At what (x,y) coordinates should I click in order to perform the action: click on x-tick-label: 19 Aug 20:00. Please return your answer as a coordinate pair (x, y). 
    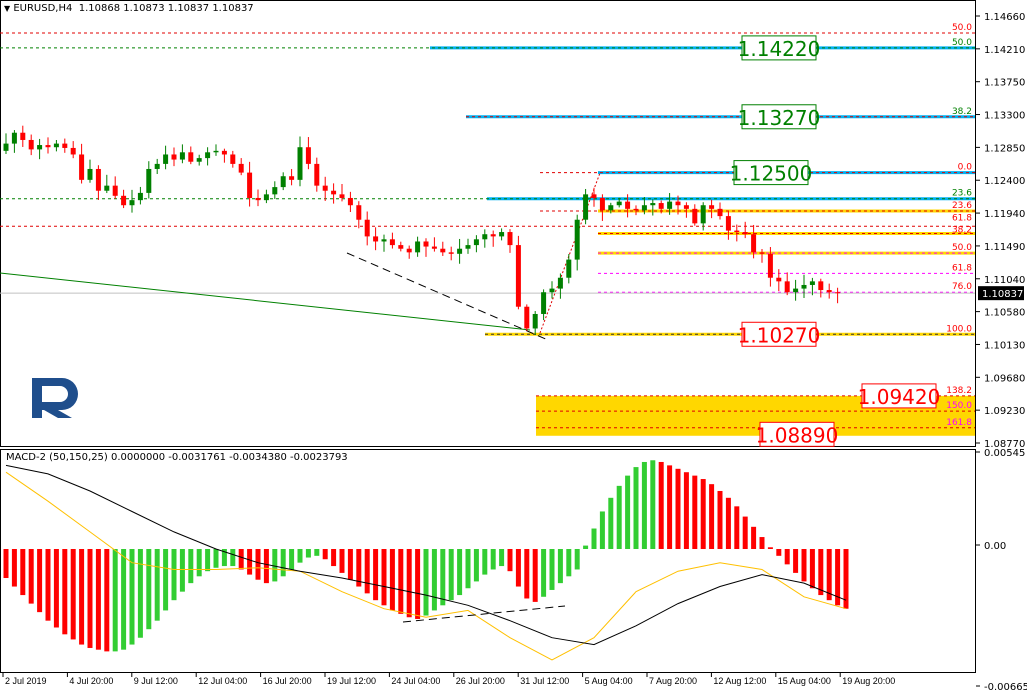
    Looking at the image, I should click on (868, 681).